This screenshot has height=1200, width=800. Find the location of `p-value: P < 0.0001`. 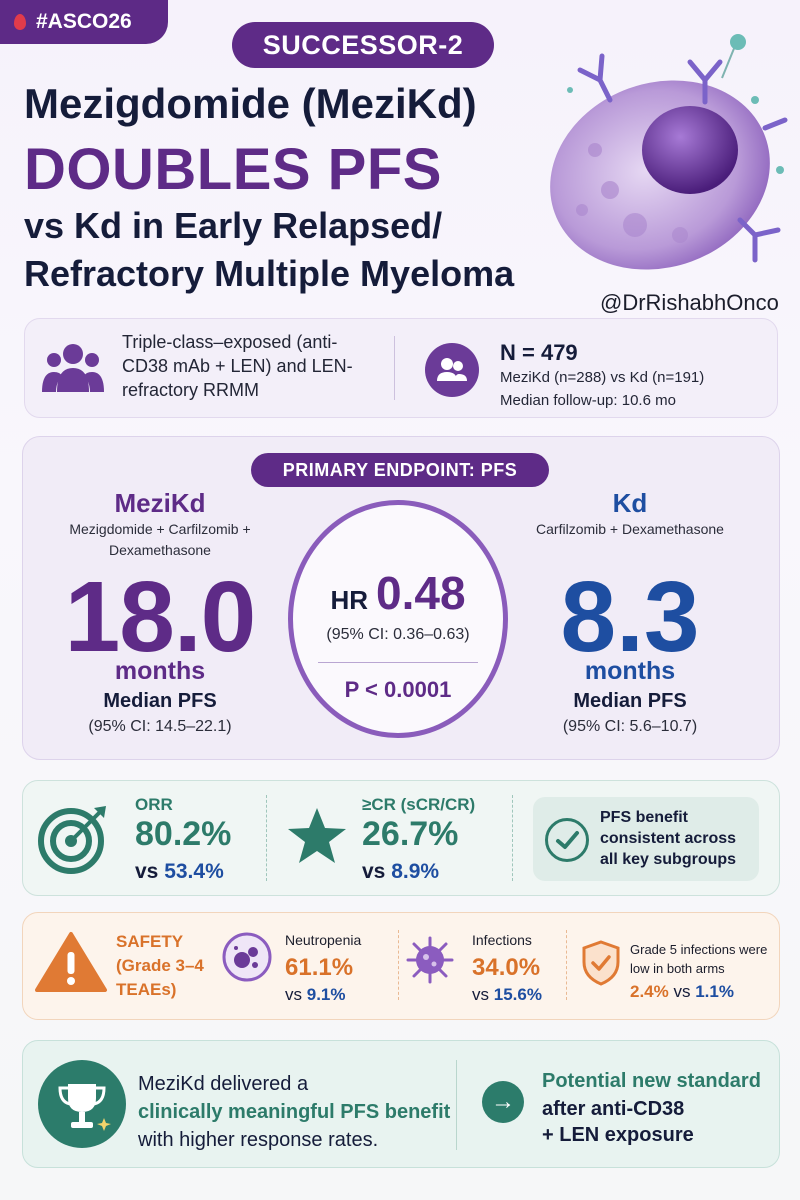

p-value: P < 0.0001 is located at coordinates (398, 689).